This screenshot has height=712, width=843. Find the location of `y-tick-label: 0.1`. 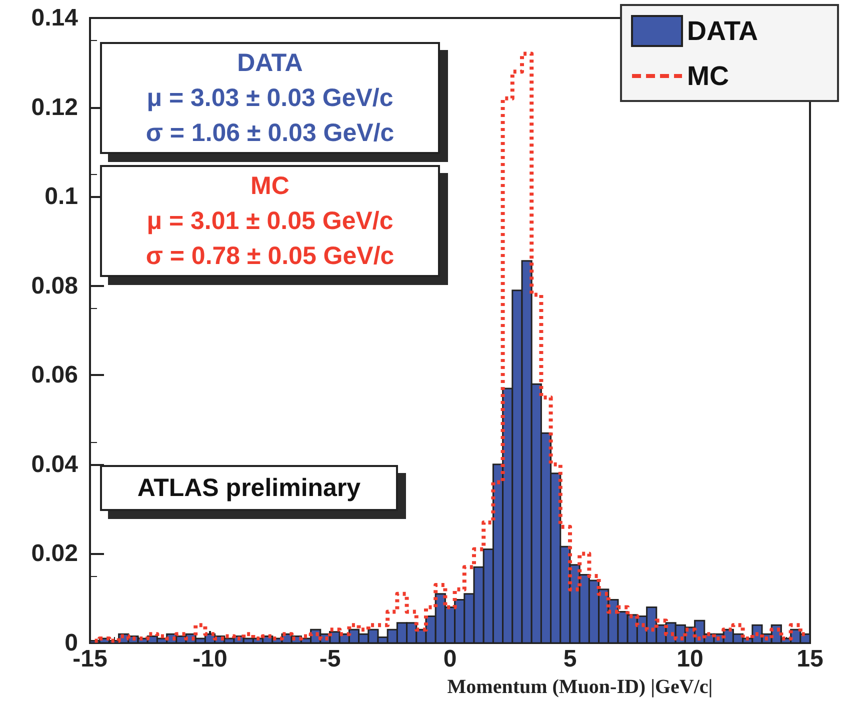

y-tick-label: 0.1 is located at coordinates (61, 196).